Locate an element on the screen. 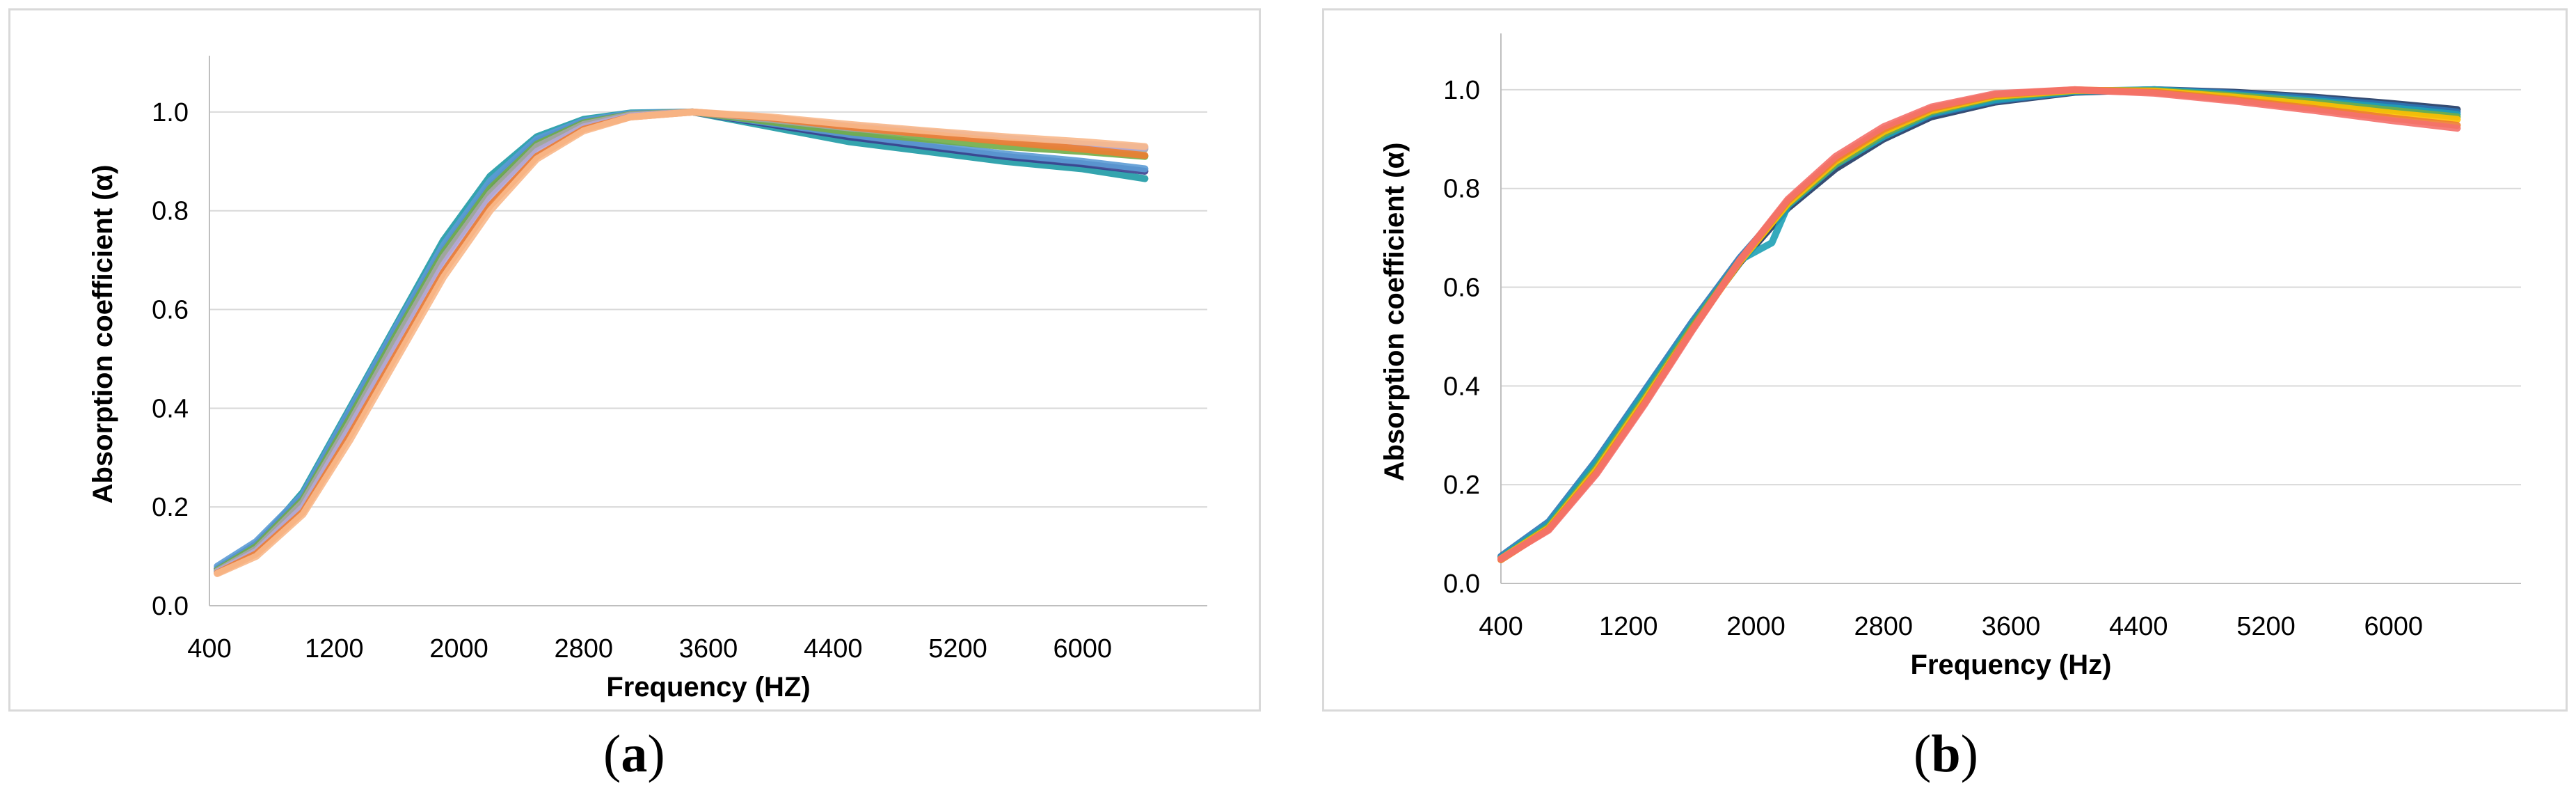  chart-0-y-tick-label-1: 0.2 is located at coordinates (170, 507).